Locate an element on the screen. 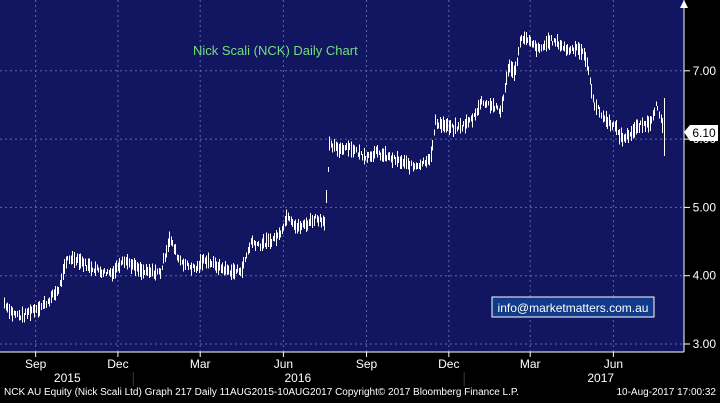 The image size is (720, 403). year-label: 2016 is located at coordinates (297, 378).